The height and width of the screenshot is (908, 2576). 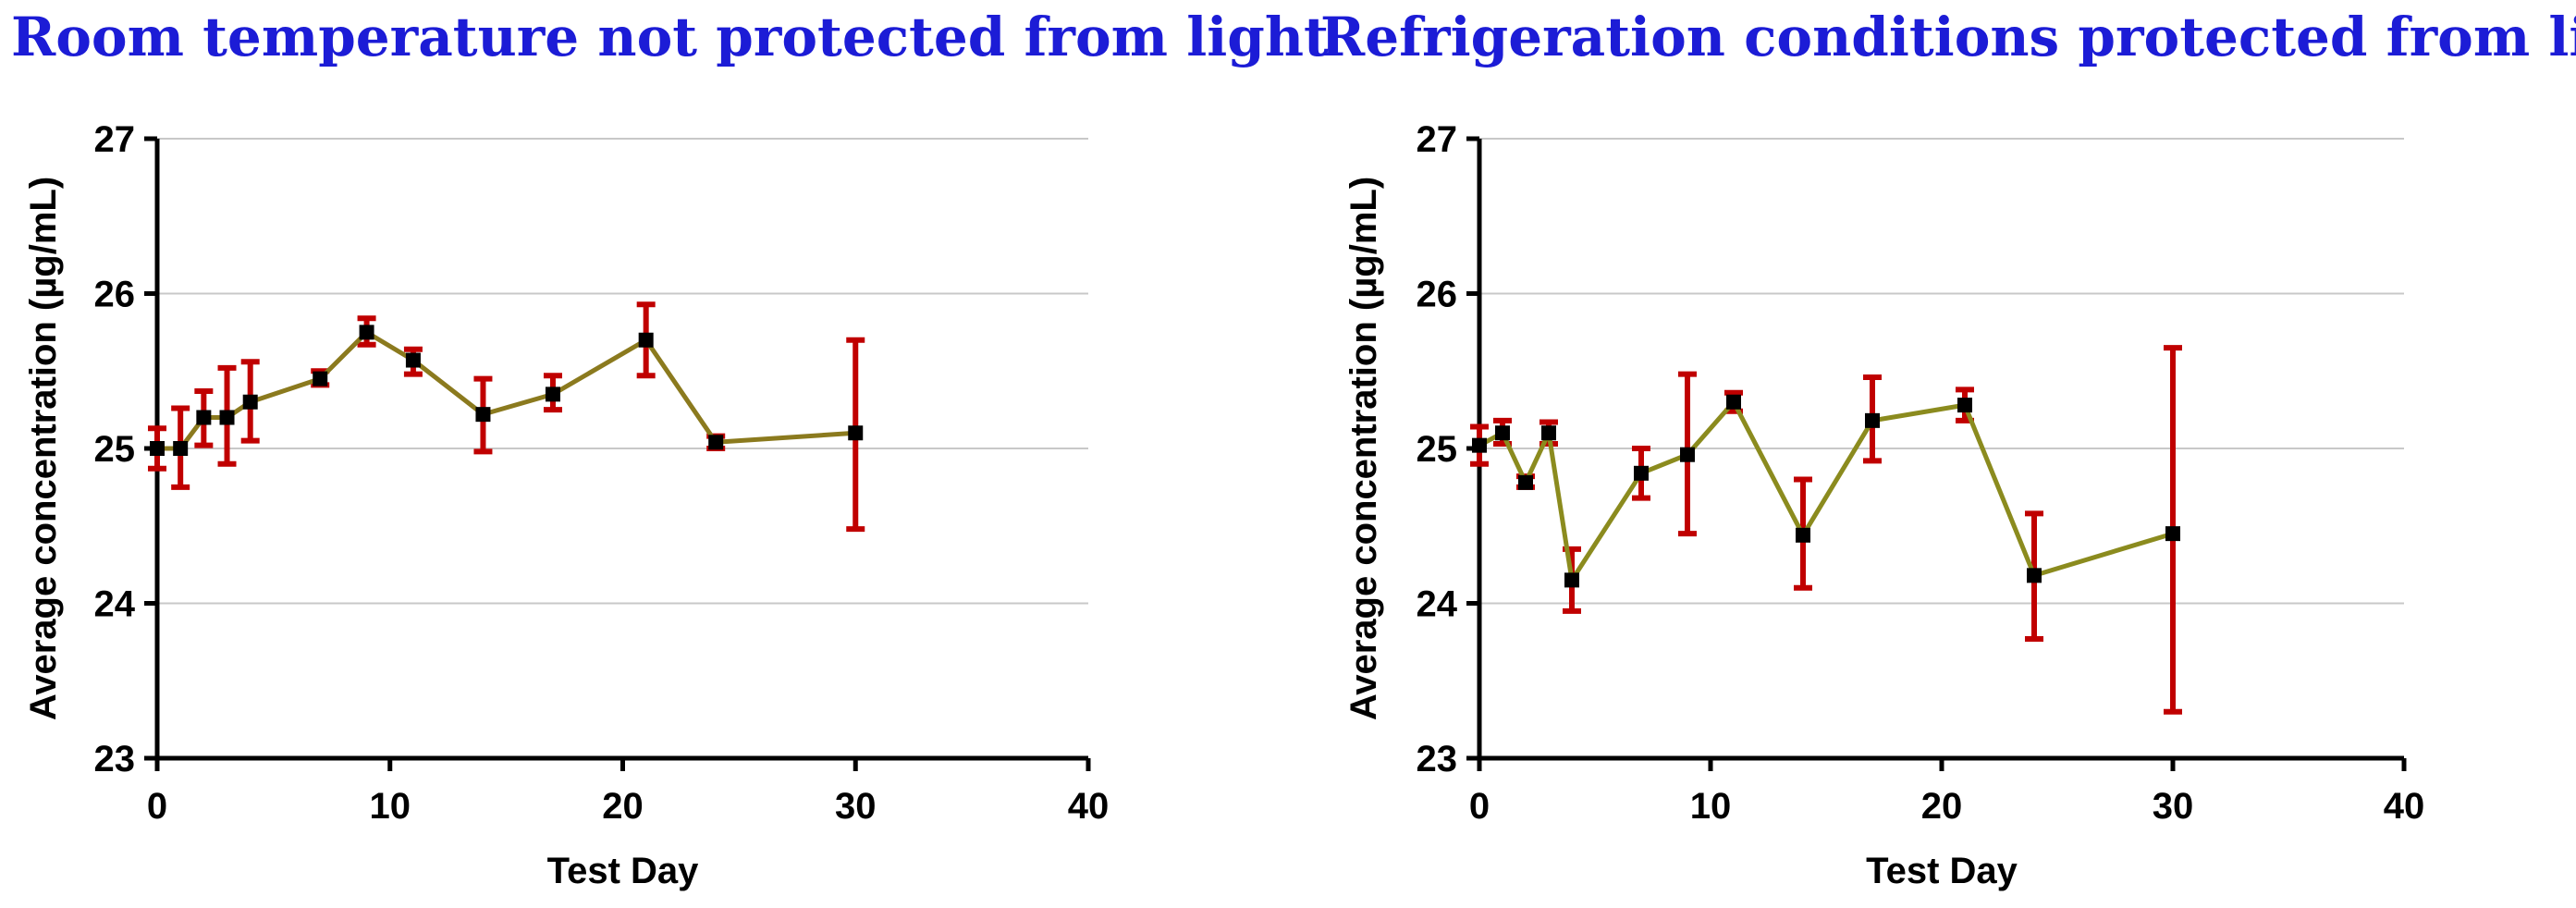 What do you see at coordinates (1711, 807) in the screenshot?
I see `chart-2-x-tick-label: 10` at bounding box center [1711, 807].